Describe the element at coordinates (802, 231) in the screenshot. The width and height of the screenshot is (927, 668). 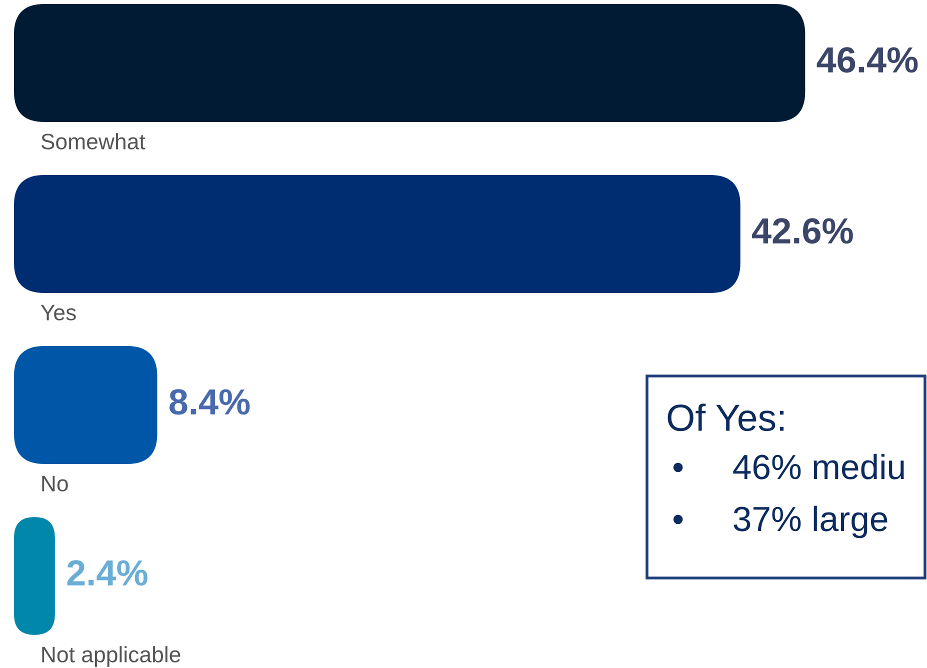
I see `data-label: 42.6%` at that location.